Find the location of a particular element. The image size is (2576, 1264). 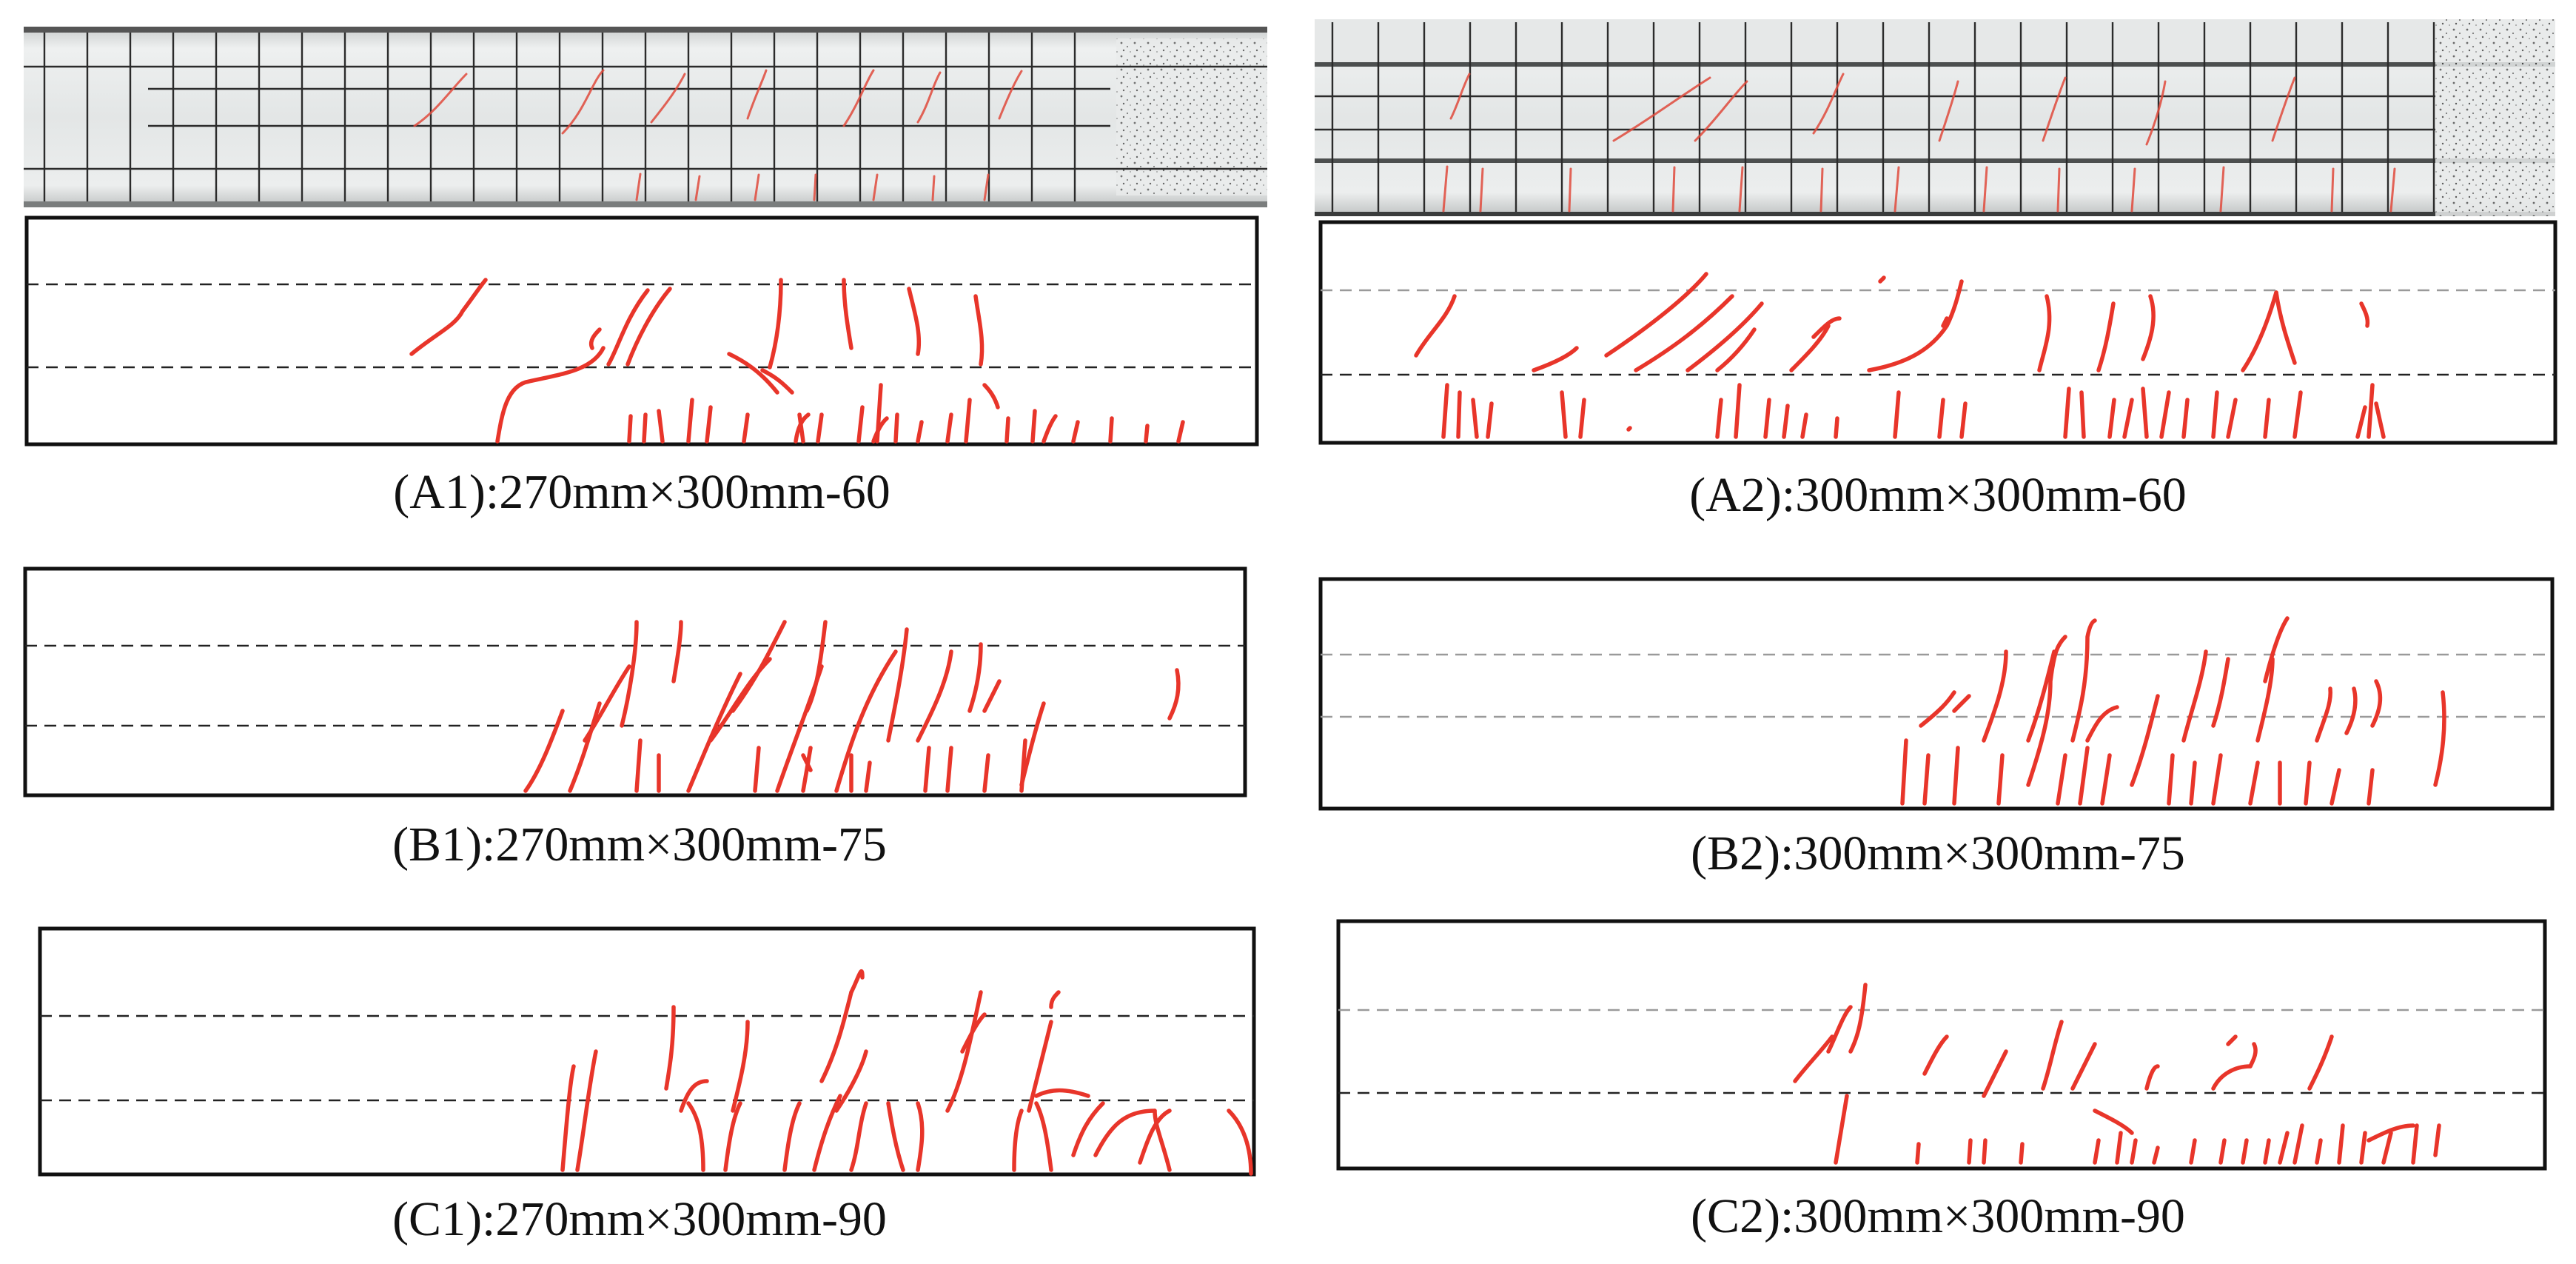

panel-c2: (C2):300mm×300mm-90 is located at coordinates (1941, 1081).